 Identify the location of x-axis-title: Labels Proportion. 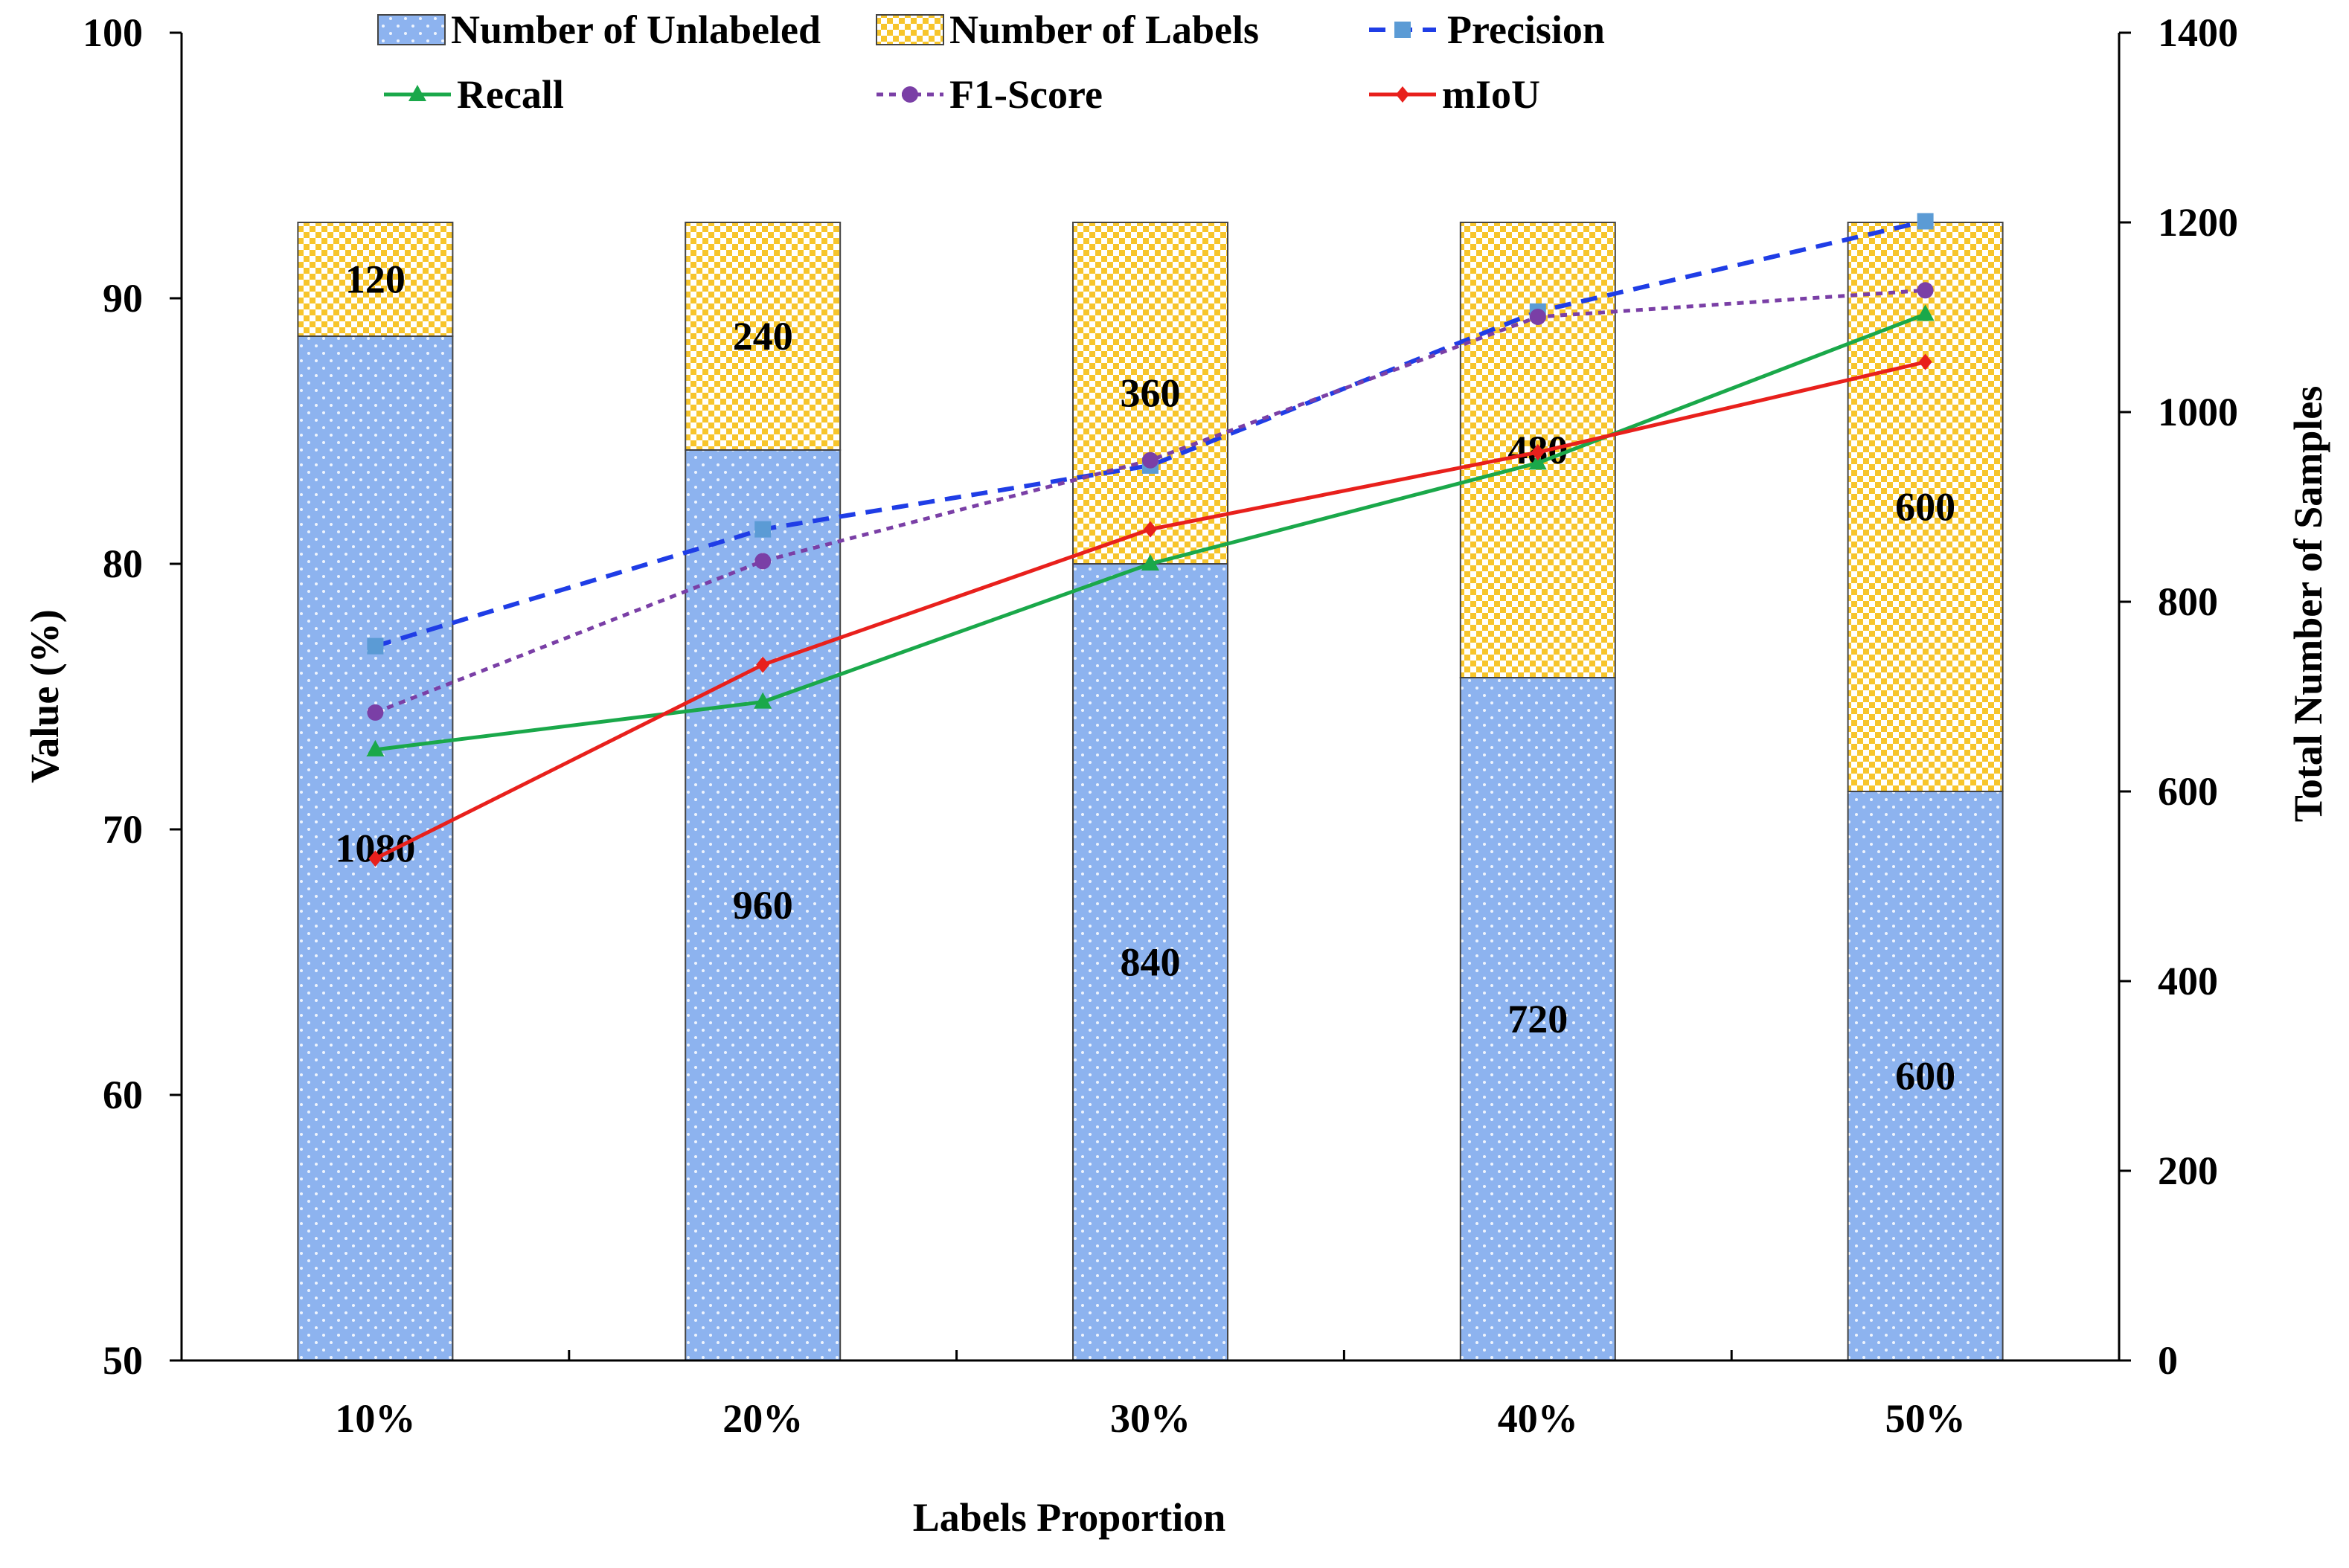
(1069, 1517).